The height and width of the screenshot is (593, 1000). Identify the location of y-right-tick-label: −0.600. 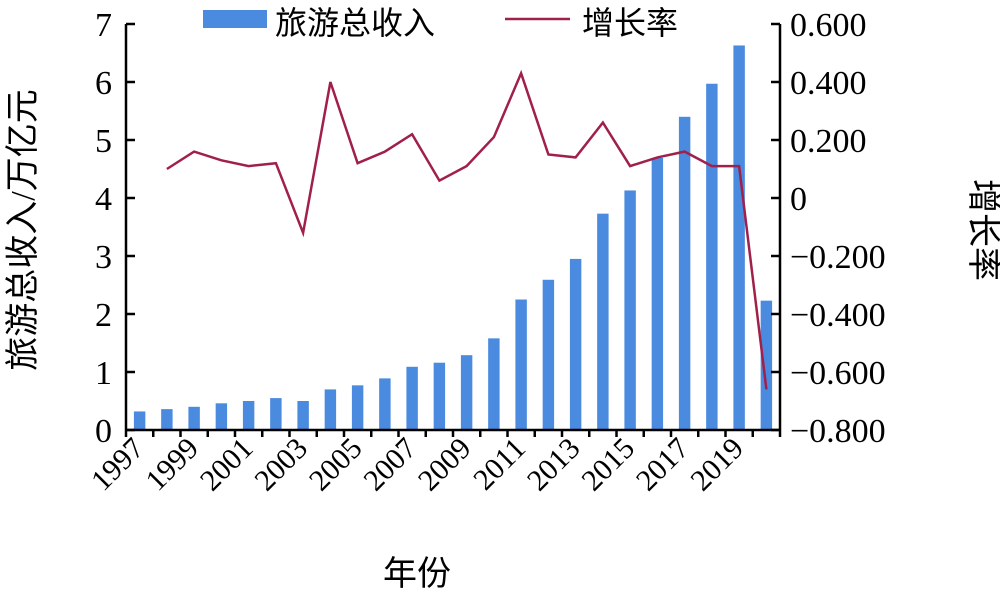
(838, 373).